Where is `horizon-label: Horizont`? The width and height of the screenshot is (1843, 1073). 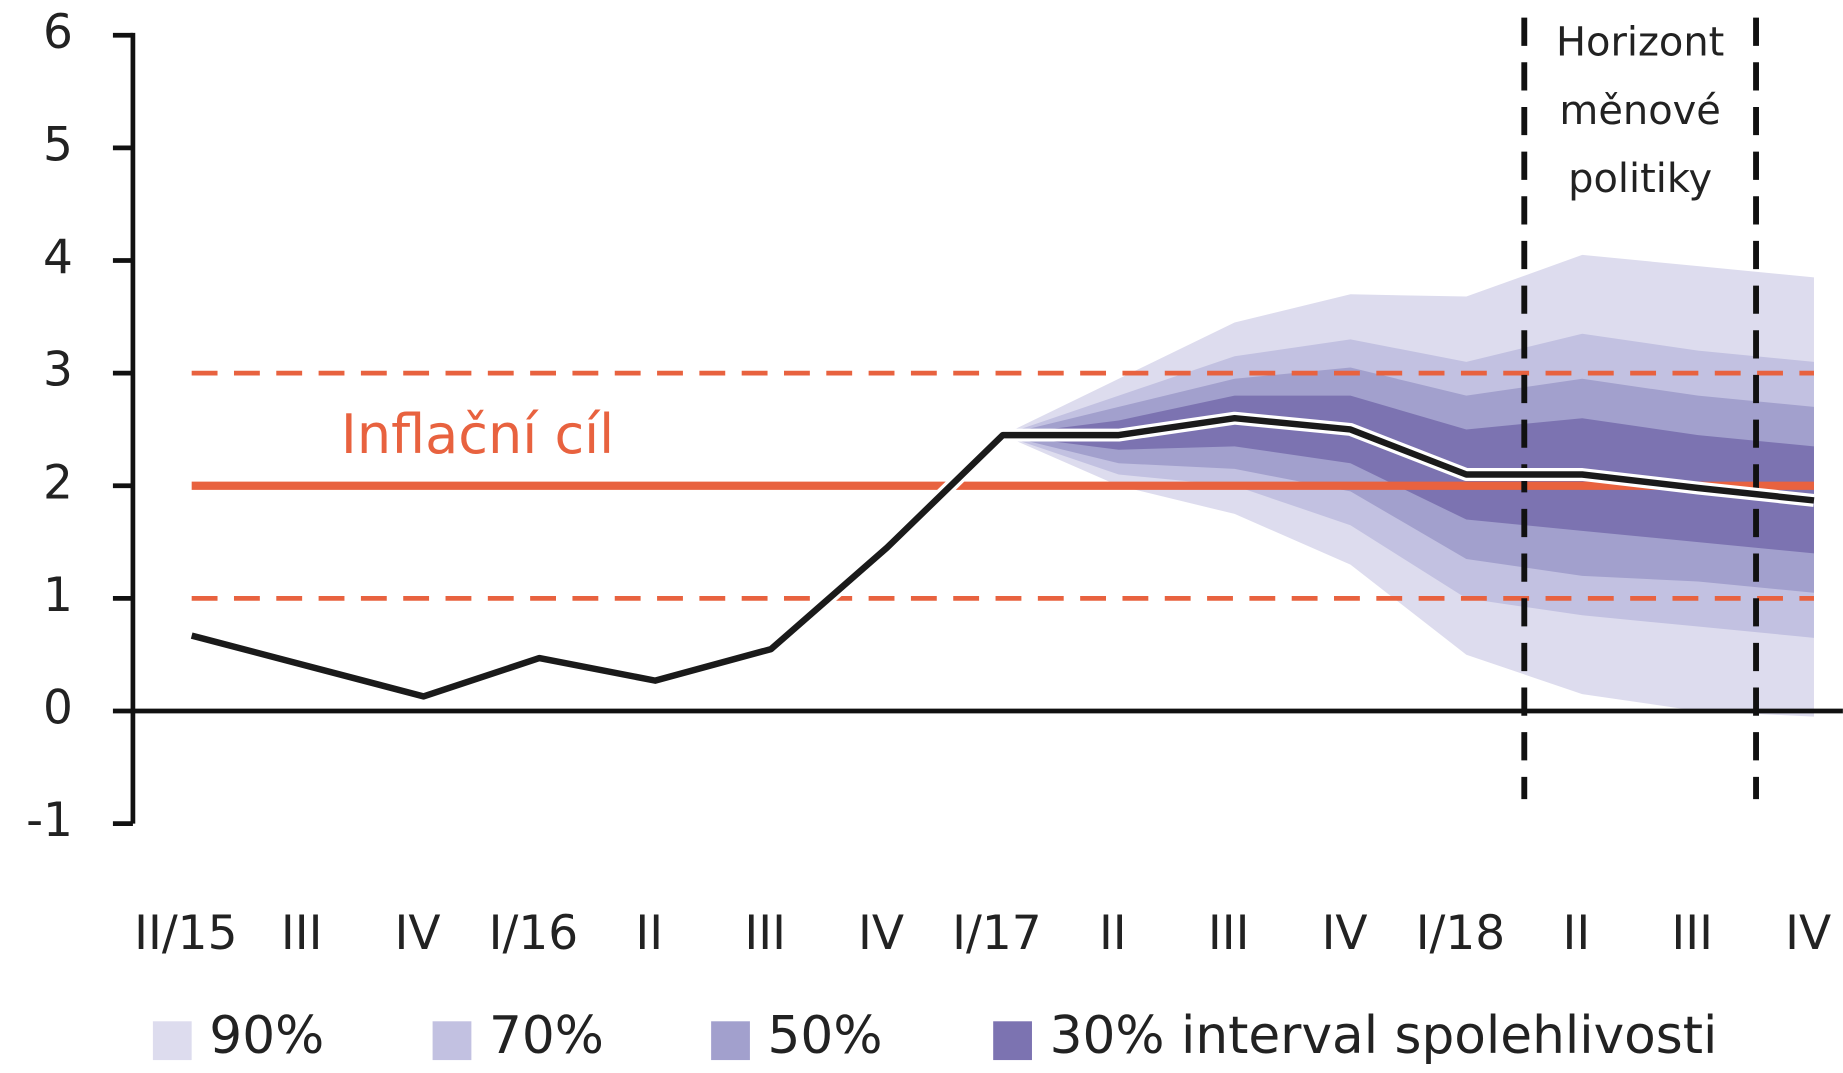 horizon-label: Horizont is located at coordinates (1640, 43).